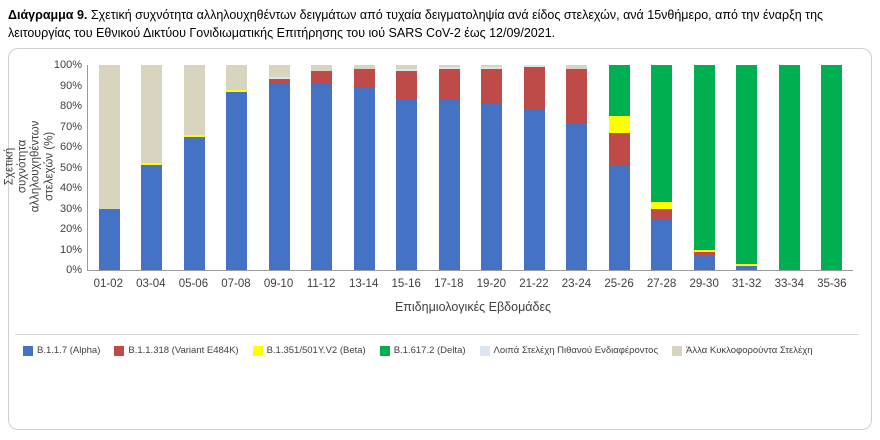  I want to click on legend-item-other_circulating: Άλλα Κυκλοφορούντα Στελέχη, so click(742, 350).